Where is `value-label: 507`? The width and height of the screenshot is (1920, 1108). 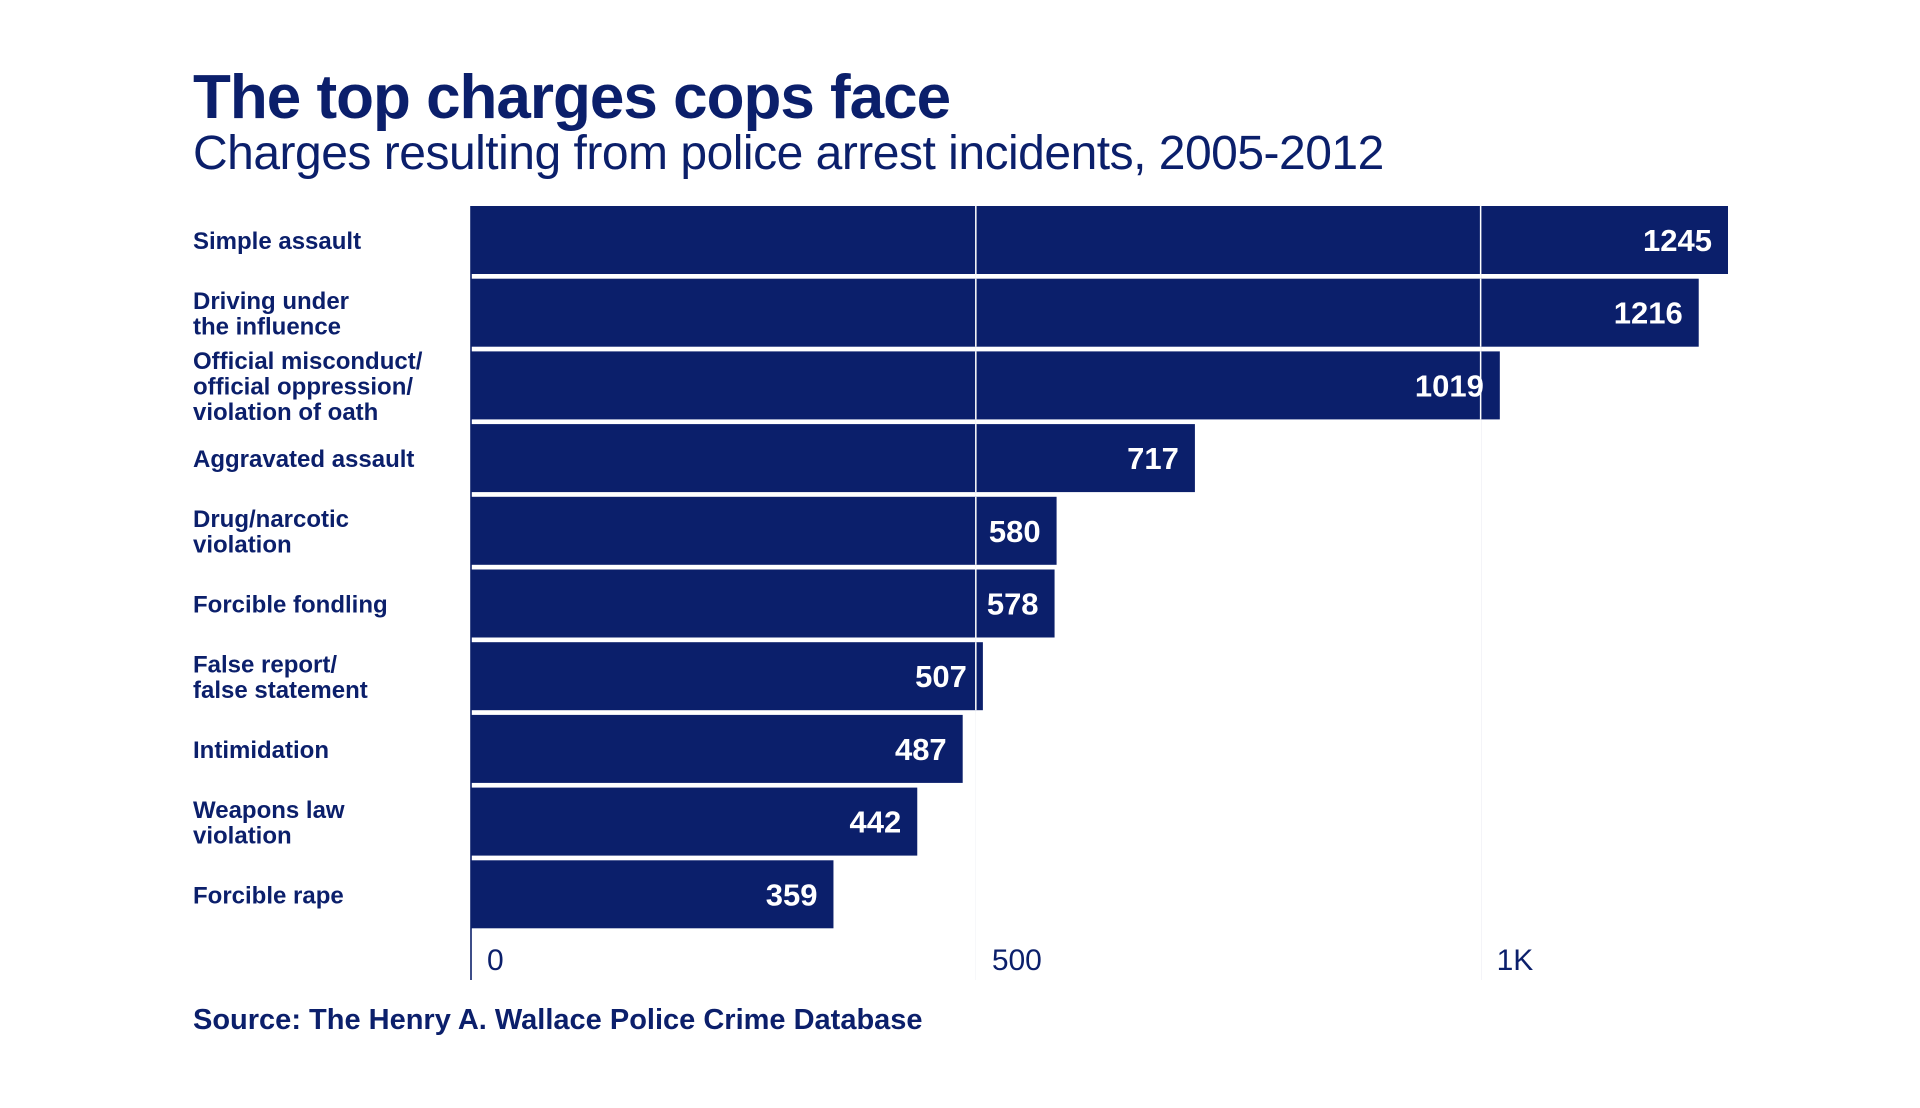 value-label: 507 is located at coordinates (941, 676).